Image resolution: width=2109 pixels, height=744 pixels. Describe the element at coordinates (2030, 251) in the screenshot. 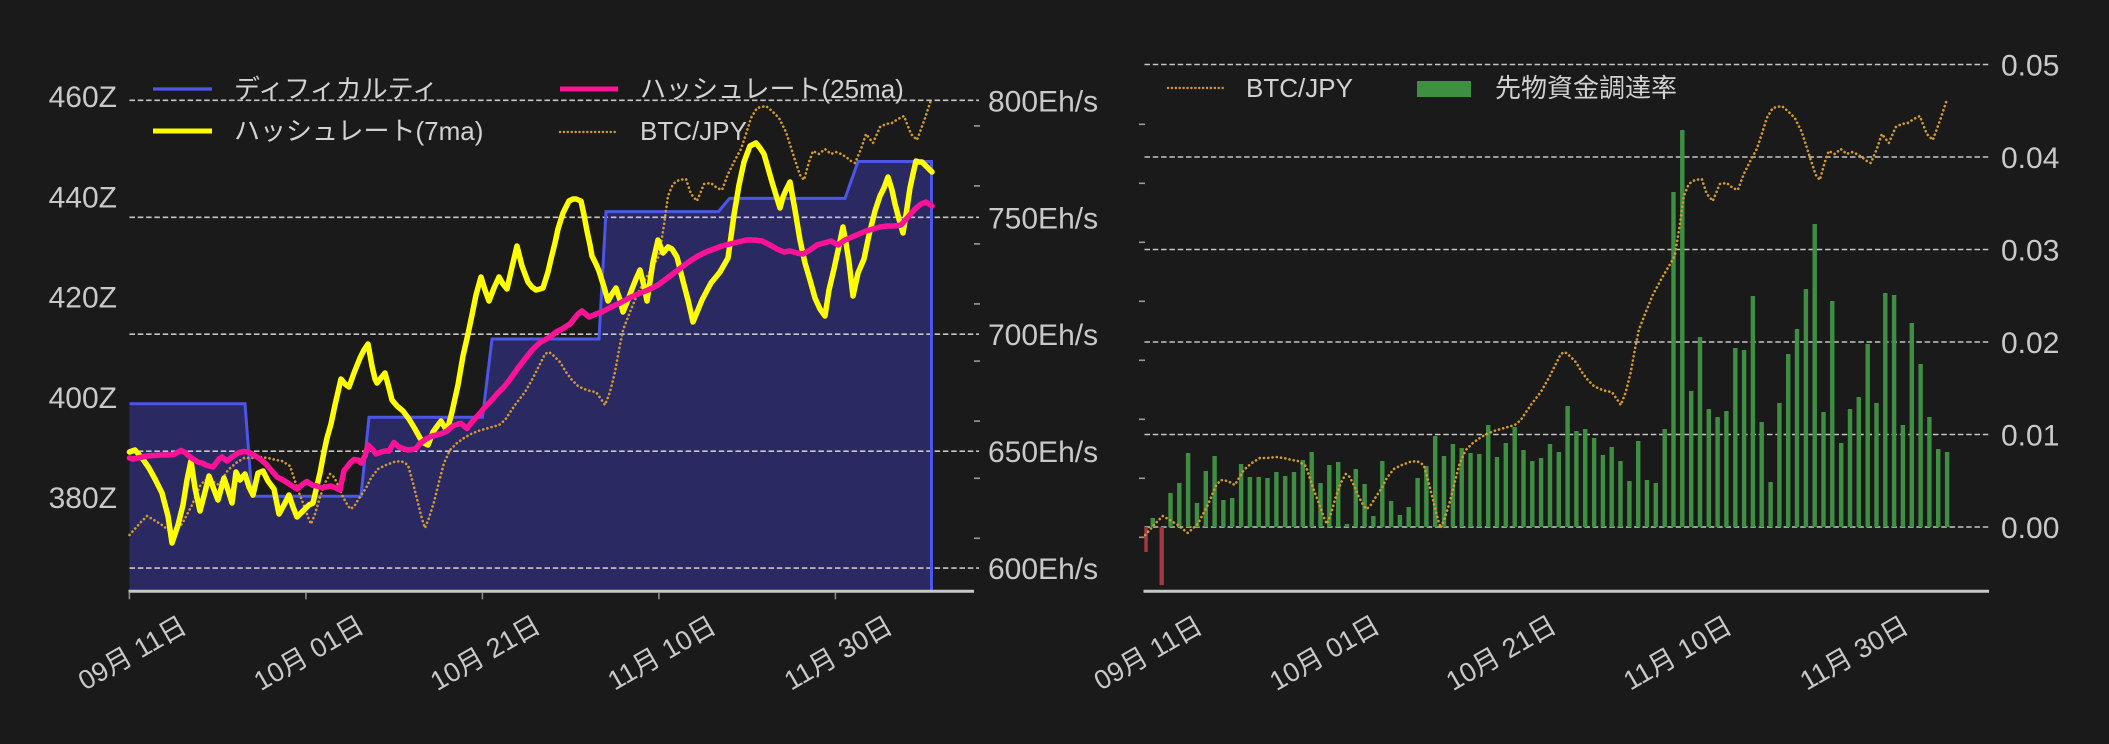

I see `svg-text: 0.03` at that location.